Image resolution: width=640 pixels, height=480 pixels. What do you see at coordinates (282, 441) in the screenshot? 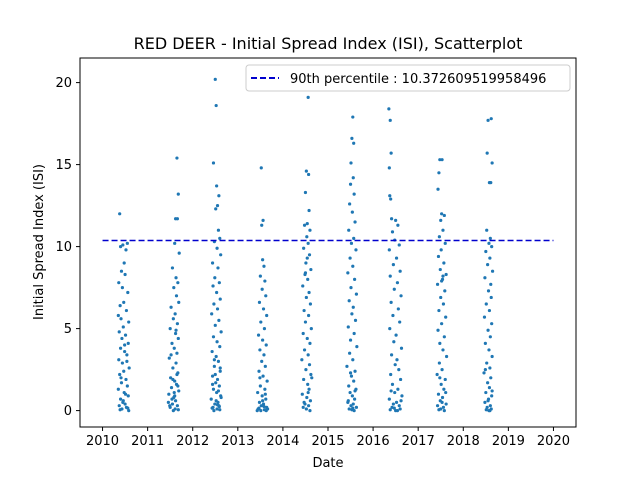
I see `x-tick-label: 2014` at bounding box center [282, 441].